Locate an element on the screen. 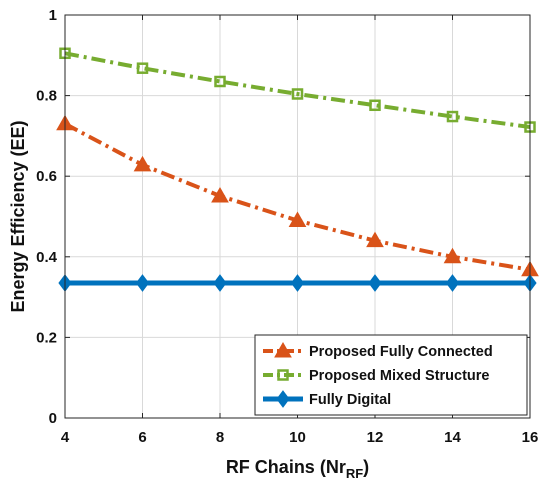  y-tick-label: 1 is located at coordinates (53, 15).